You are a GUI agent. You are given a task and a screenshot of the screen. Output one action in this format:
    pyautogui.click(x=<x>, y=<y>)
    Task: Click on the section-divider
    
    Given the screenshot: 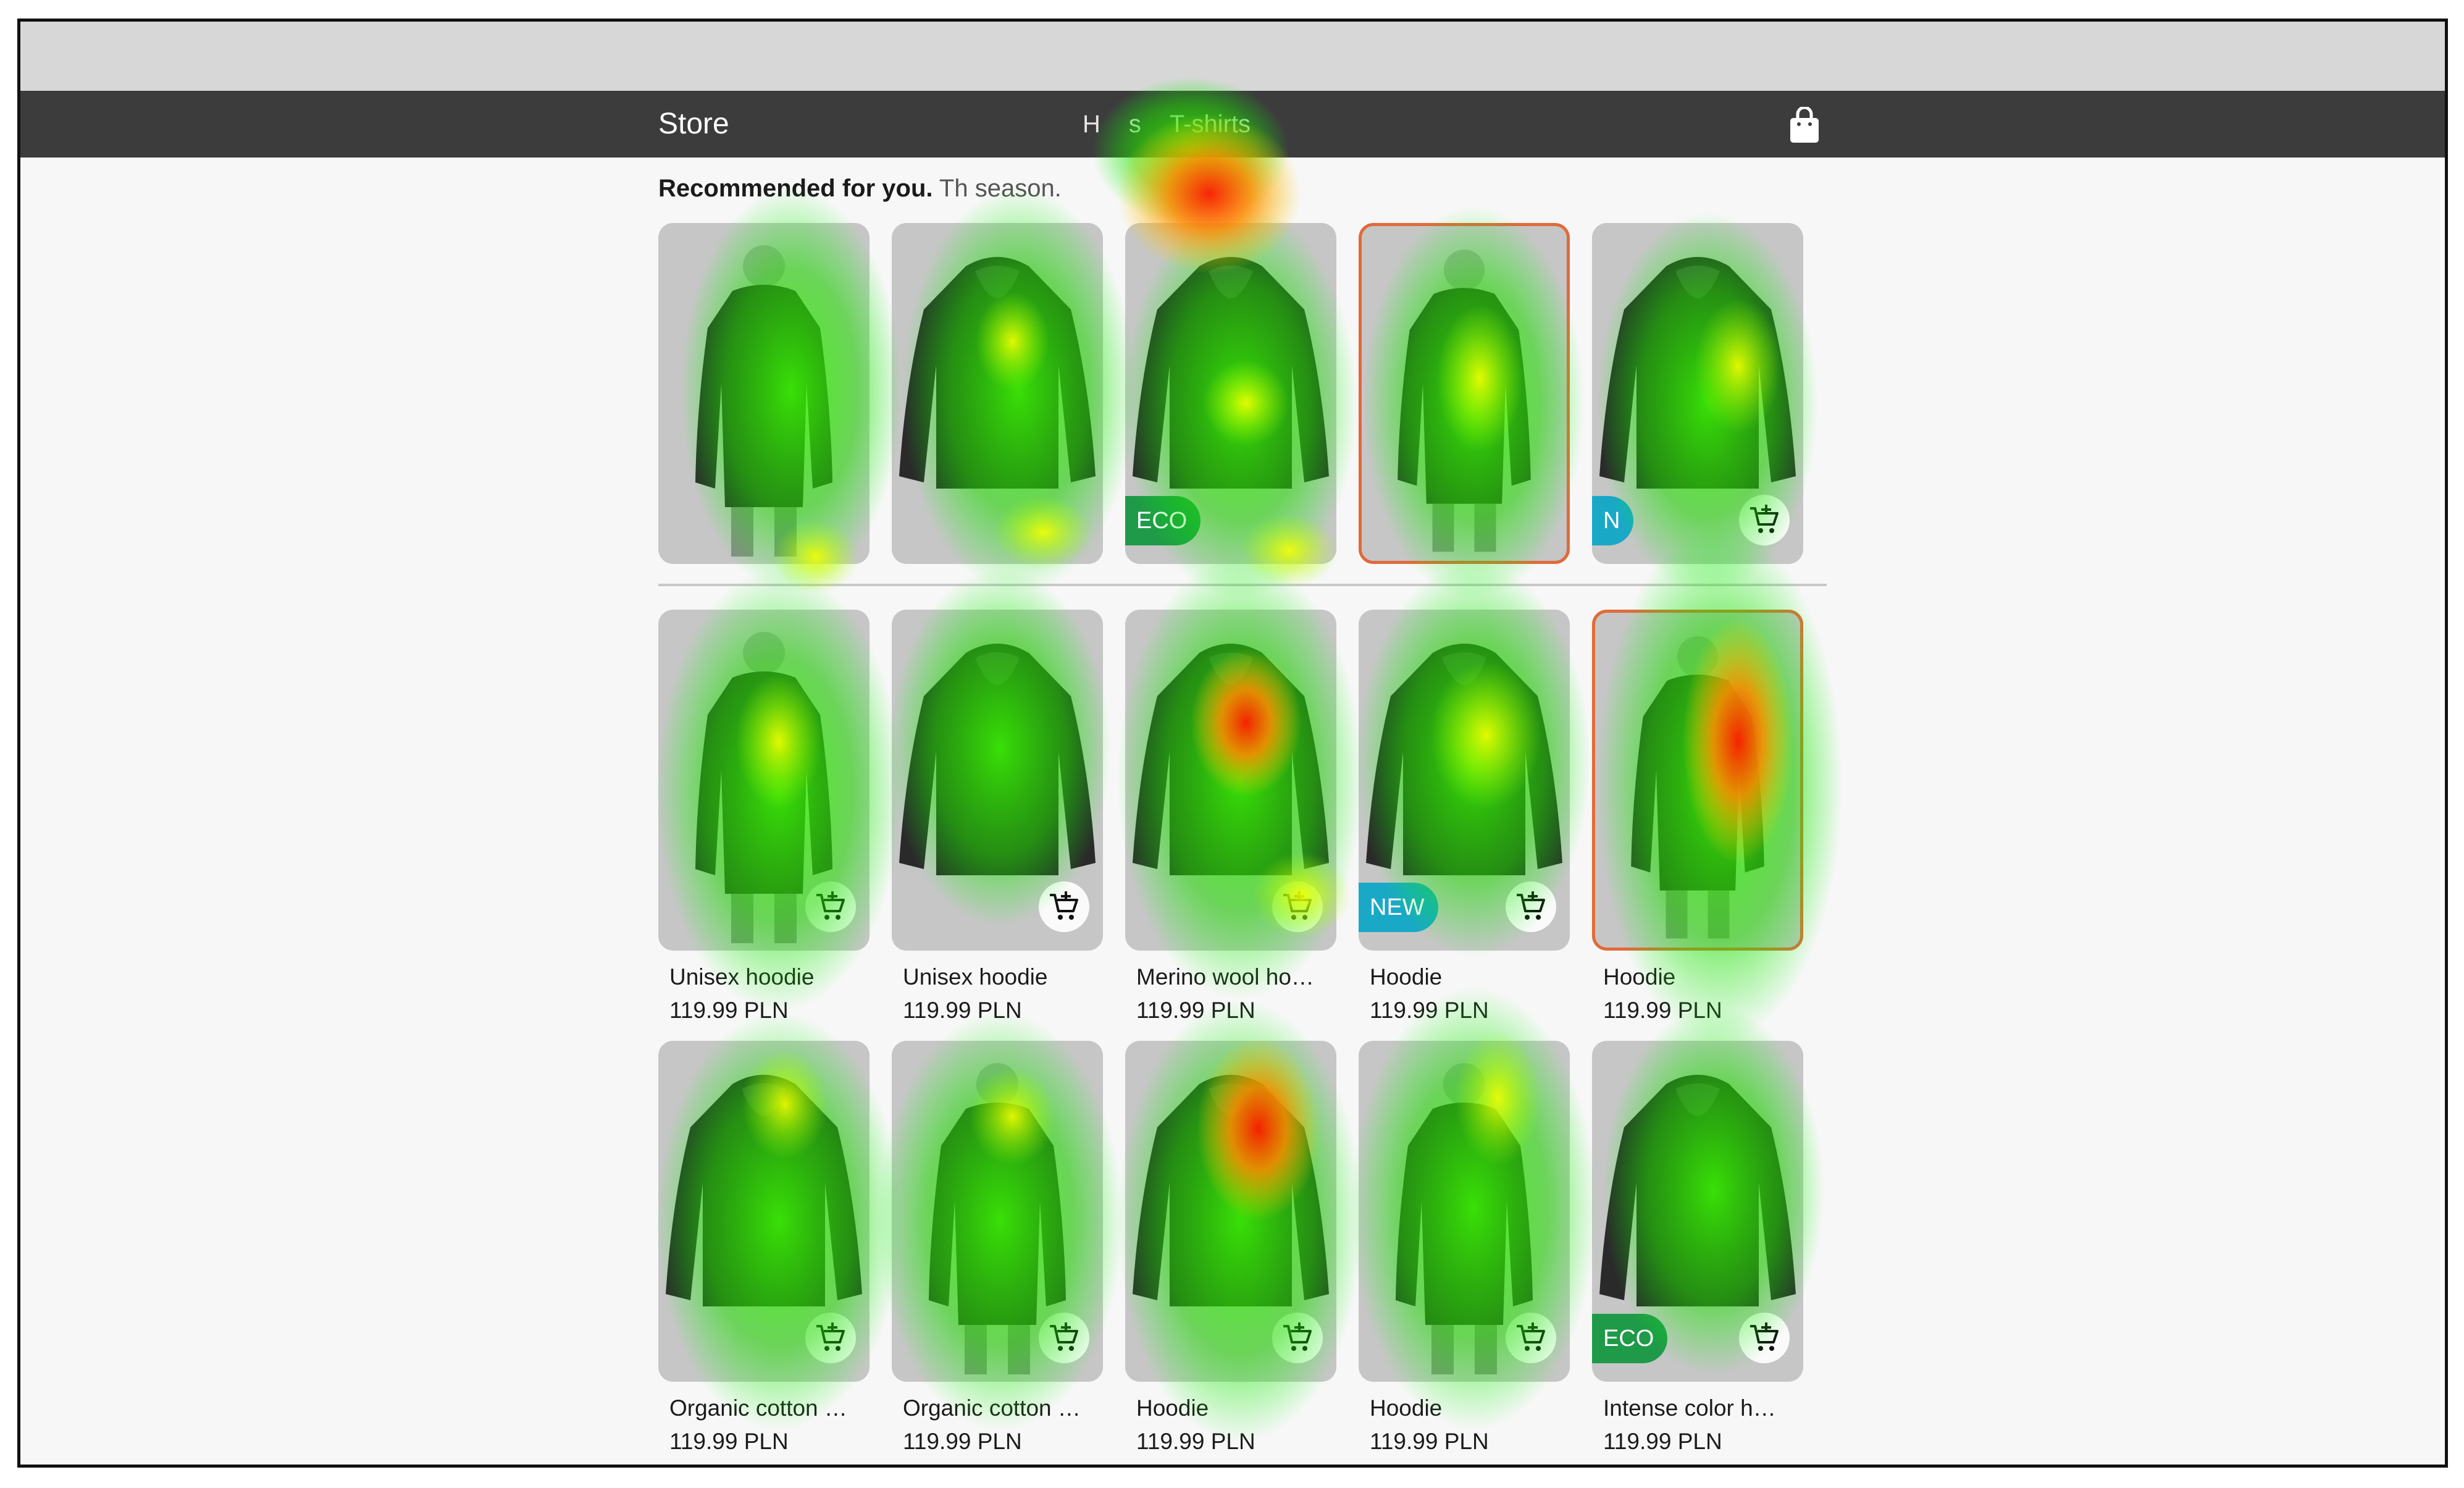 What is the action you would take?
    pyautogui.click(x=1243, y=585)
    